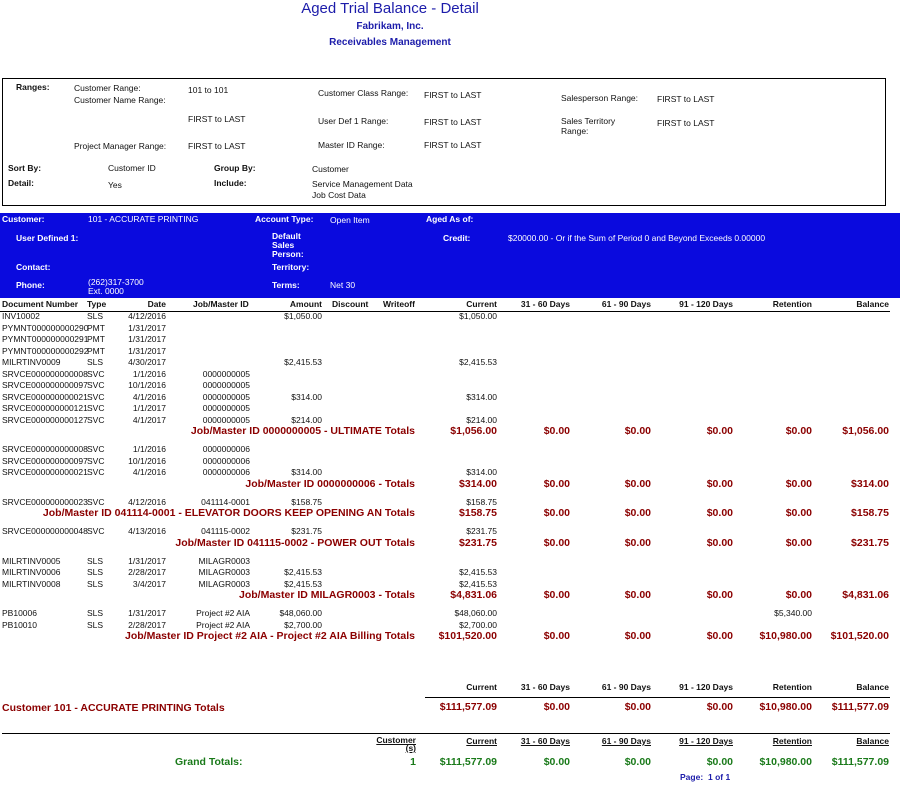  What do you see at coordinates (785, 636) in the screenshot?
I see `total-value: $10,980.00` at bounding box center [785, 636].